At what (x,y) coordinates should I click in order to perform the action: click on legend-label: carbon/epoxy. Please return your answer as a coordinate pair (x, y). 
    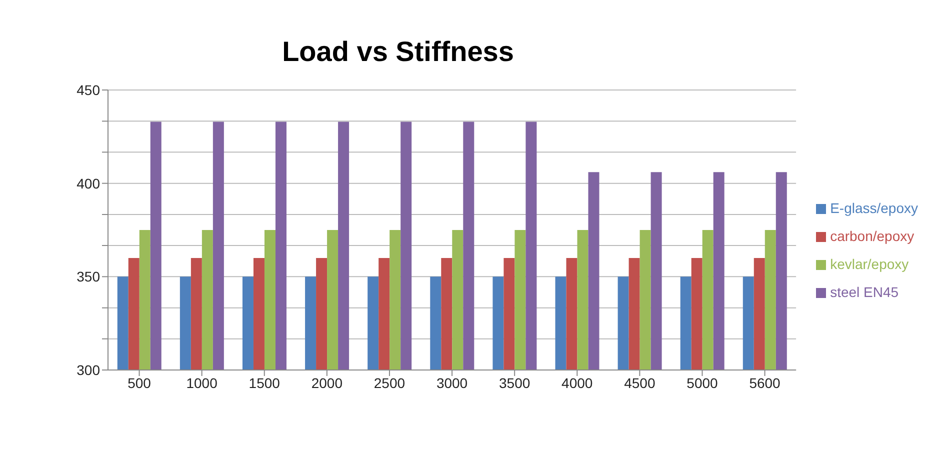
    Looking at the image, I should click on (872, 236).